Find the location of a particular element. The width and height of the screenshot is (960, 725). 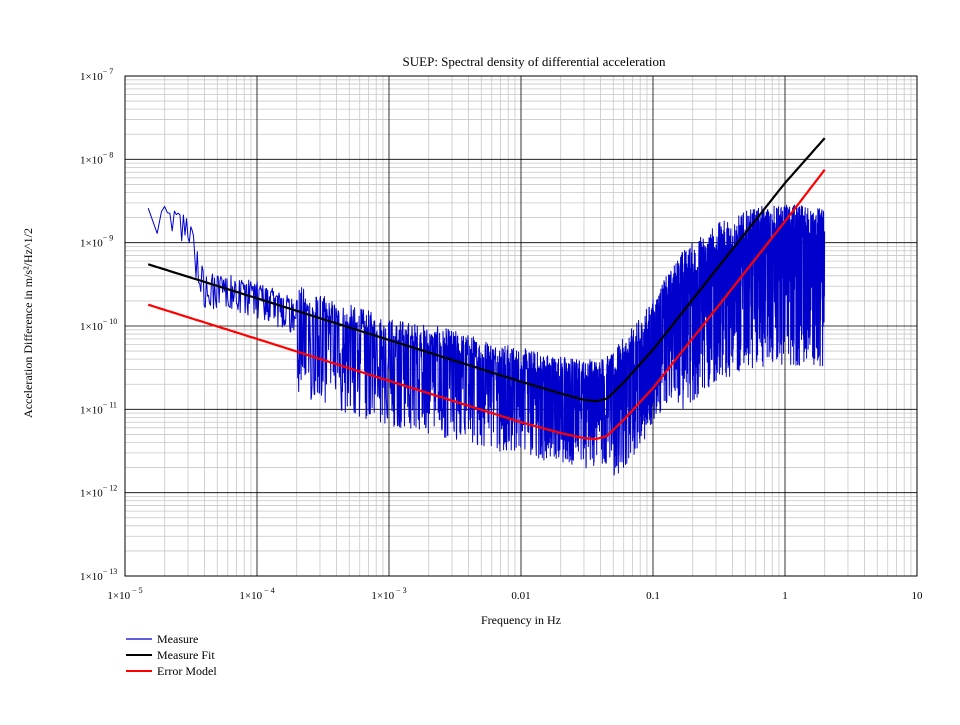

x-tick-label: 10 is located at coordinates (918, 596).